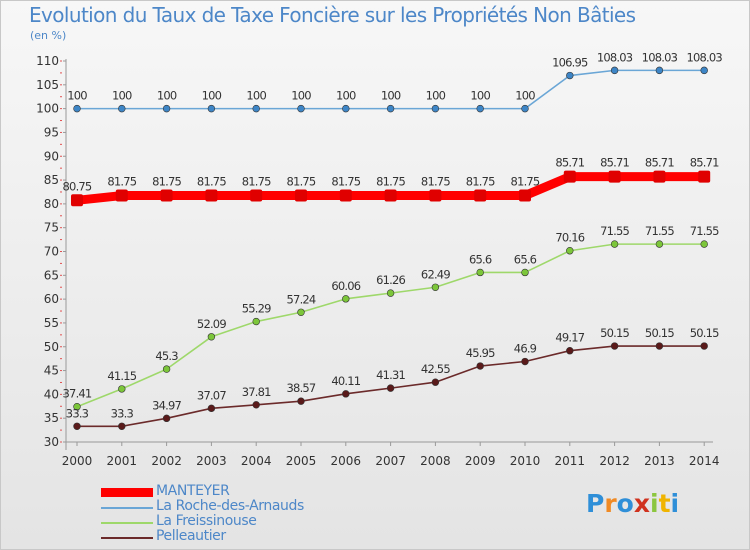  What do you see at coordinates (569, 338) in the screenshot?
I see `data-label: 49.17` at bounding box center [569, 338].